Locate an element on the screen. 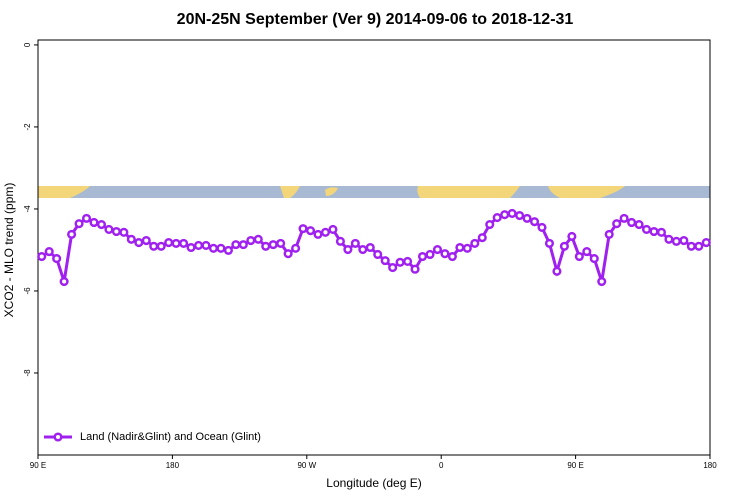  y-tick-label: -6 is located at coordinates (27, 291).